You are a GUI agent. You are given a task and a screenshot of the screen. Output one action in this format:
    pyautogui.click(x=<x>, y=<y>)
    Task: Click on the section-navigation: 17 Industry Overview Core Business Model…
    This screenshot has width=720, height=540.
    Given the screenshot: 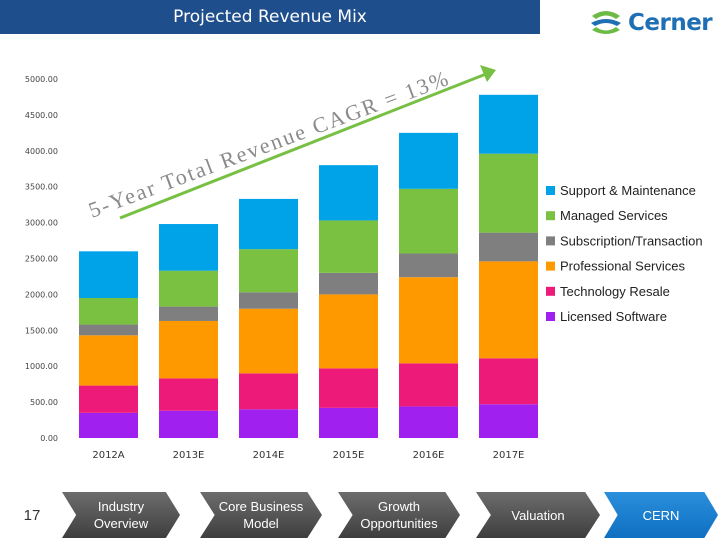 What is the action you would take?
    pyautogui.click(x=360, y=515)
    